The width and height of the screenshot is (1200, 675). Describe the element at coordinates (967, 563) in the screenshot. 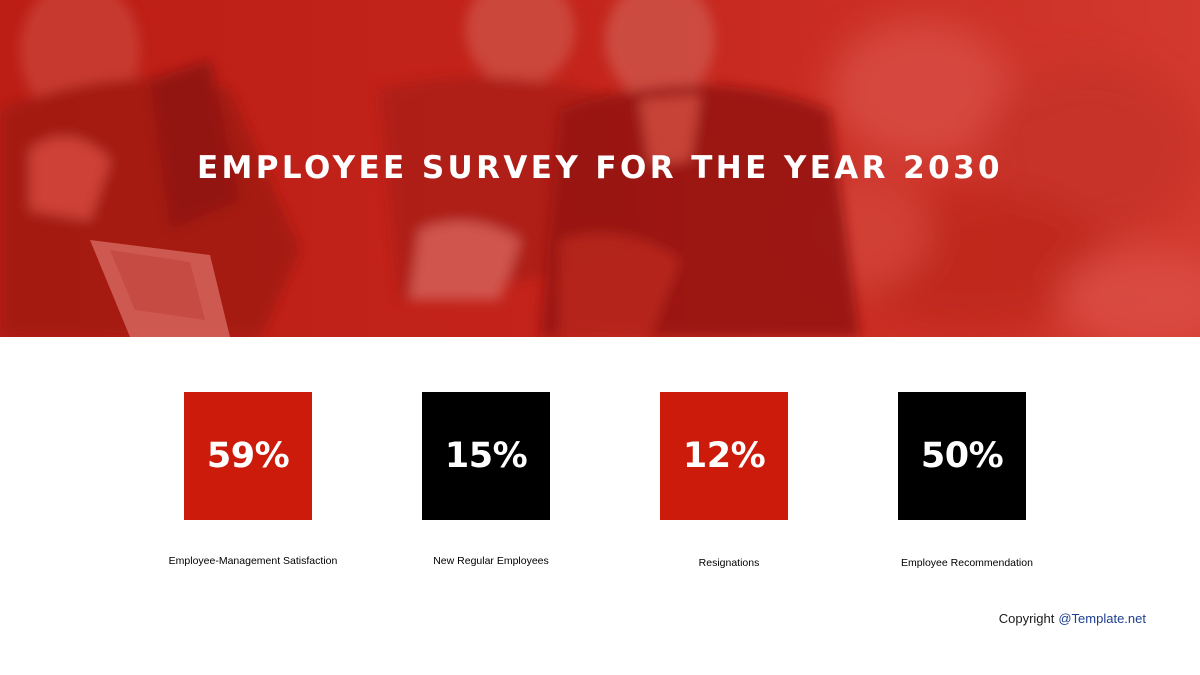

I see `stat-label: Employee Recommendation` at that location.